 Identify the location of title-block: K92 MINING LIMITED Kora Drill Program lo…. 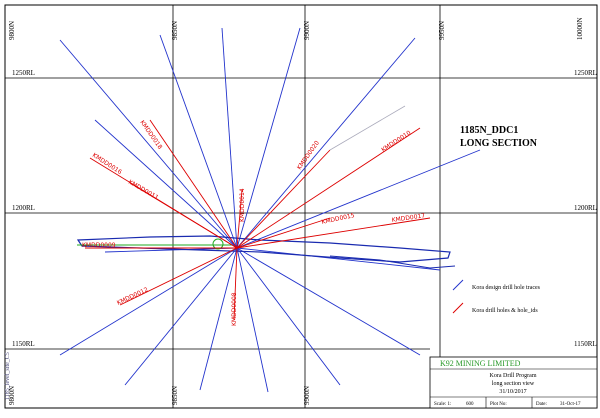
(513, 382).